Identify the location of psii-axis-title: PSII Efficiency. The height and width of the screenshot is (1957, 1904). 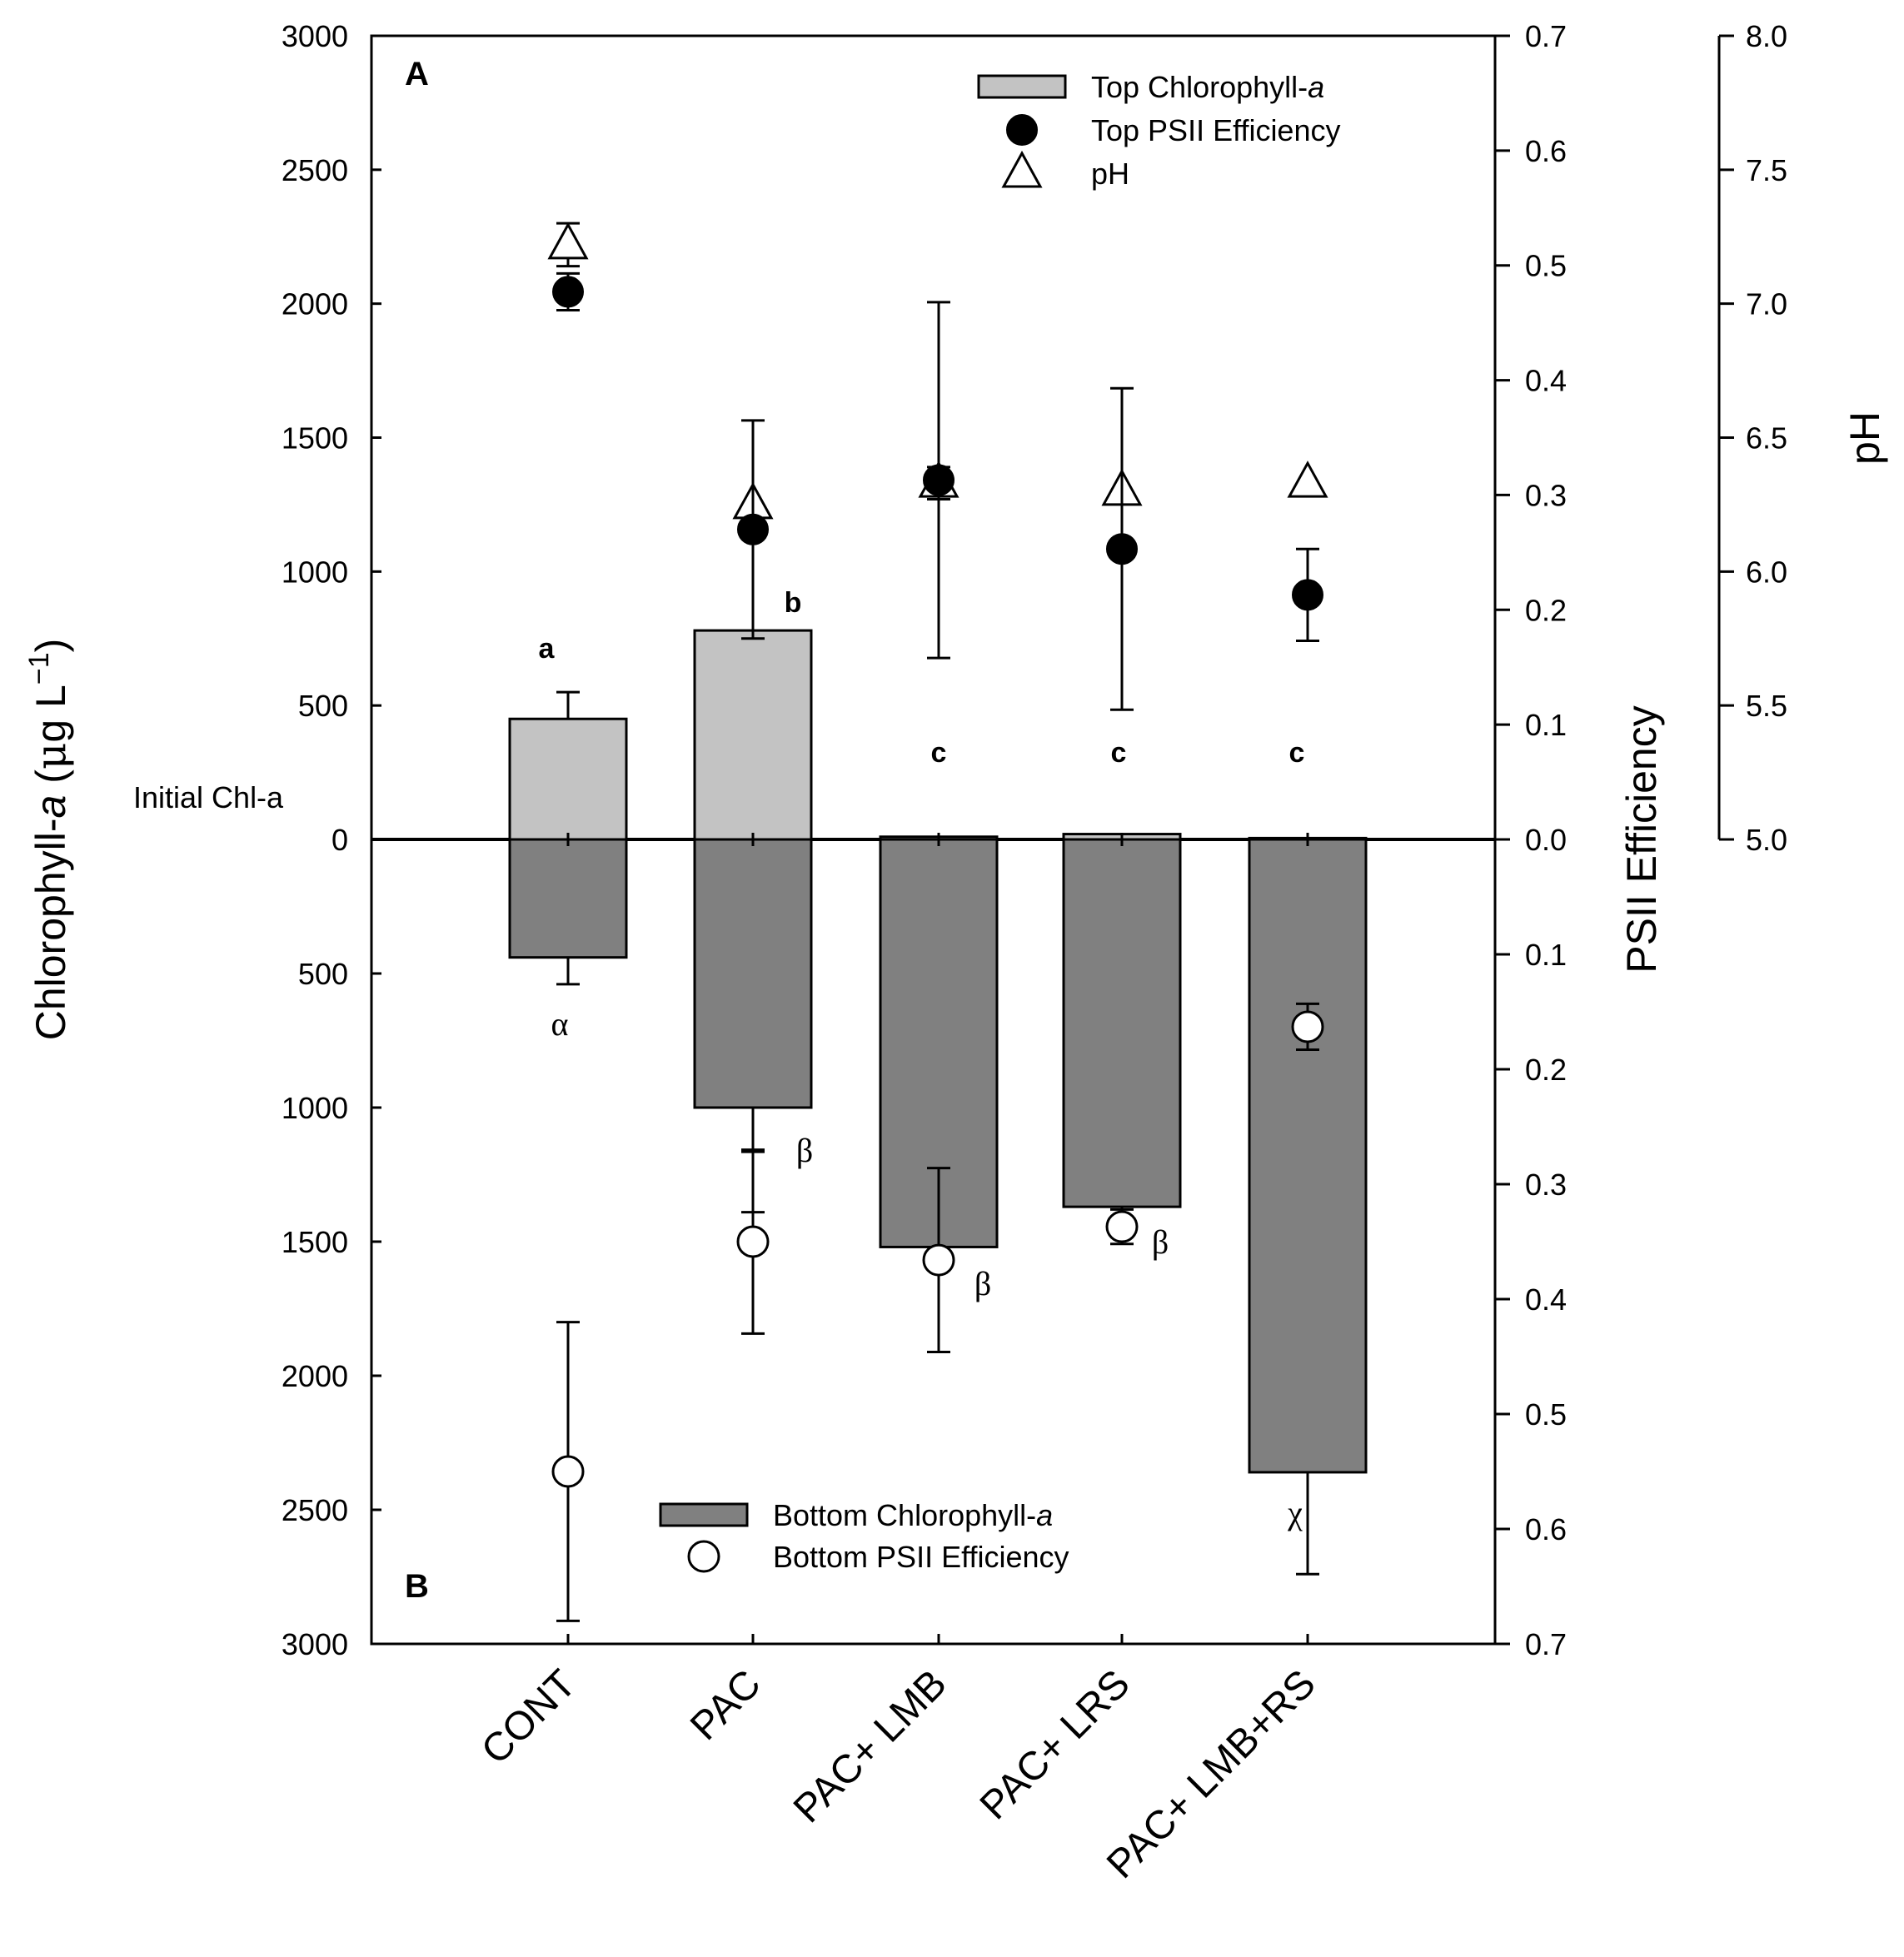
(1641, 839).